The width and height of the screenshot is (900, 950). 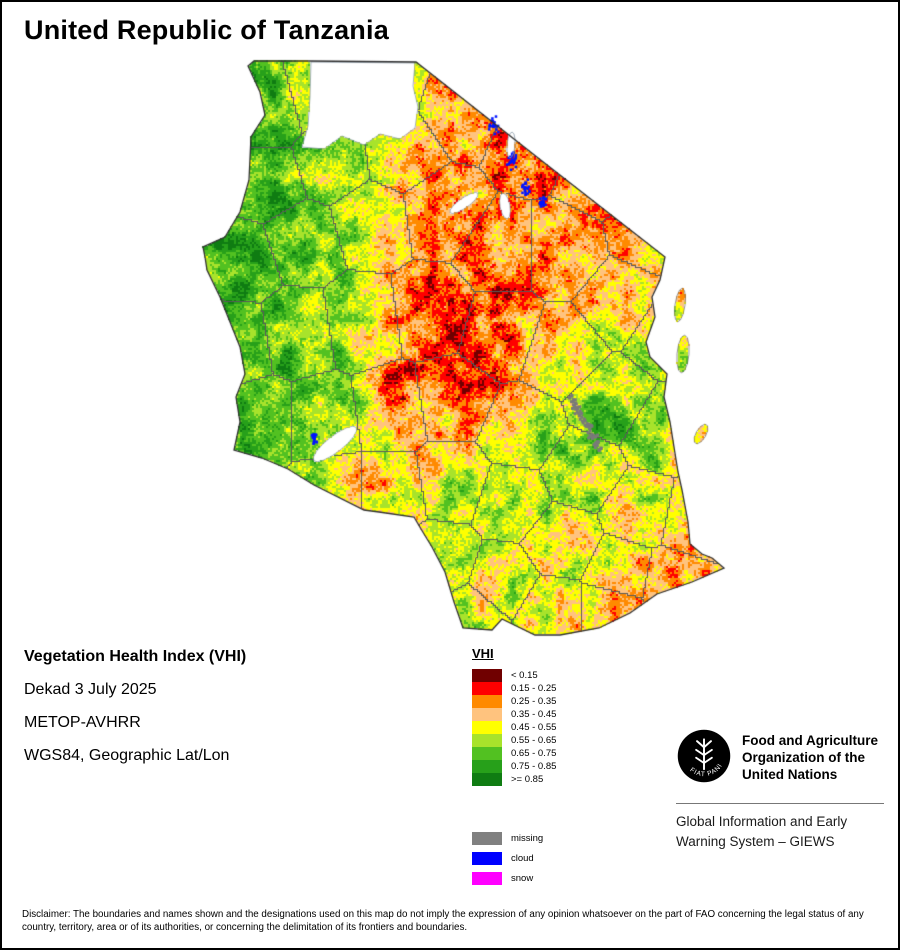 I want to click on legend-title: VHI, so click(x=483, y=653).